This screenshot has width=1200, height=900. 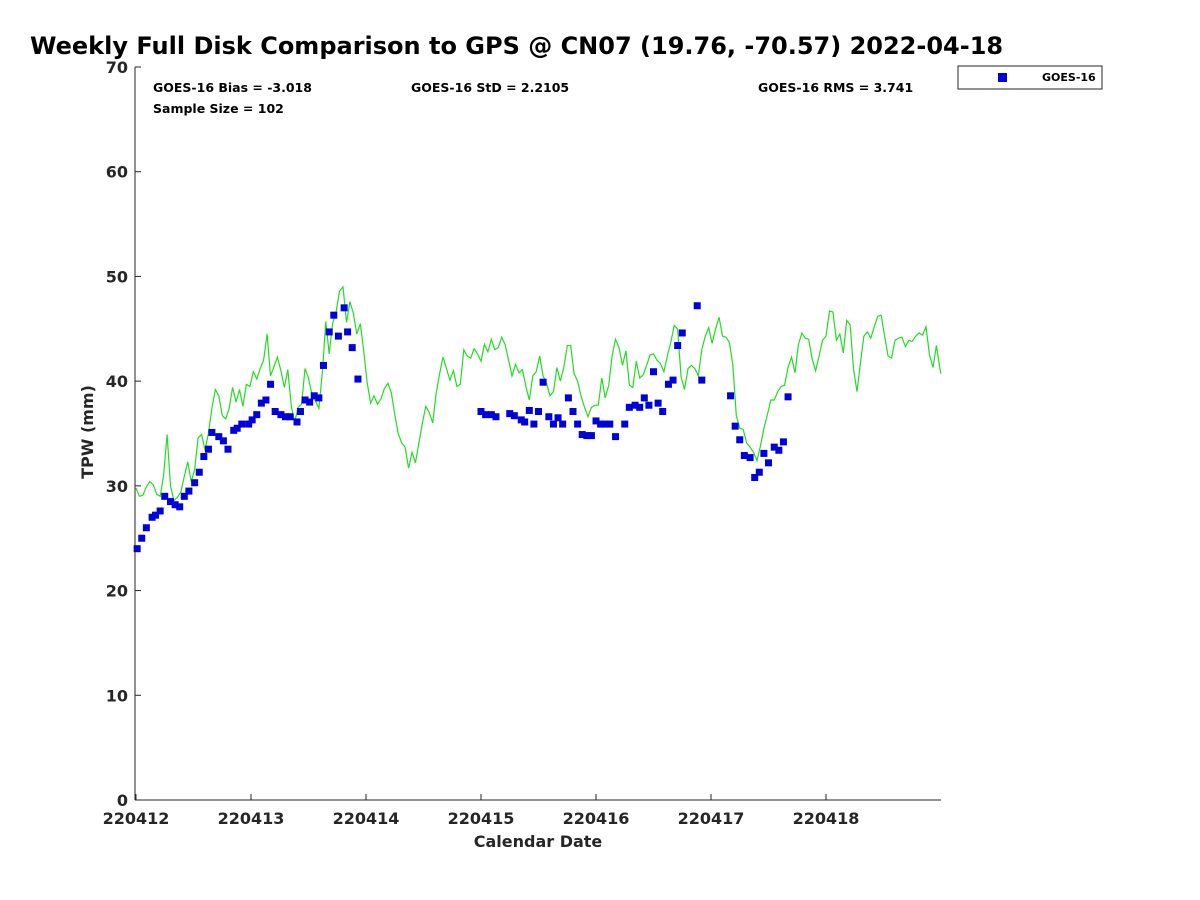 I want to click on legend-label-goes16: GOES-16, so click(x=1069, y=77).